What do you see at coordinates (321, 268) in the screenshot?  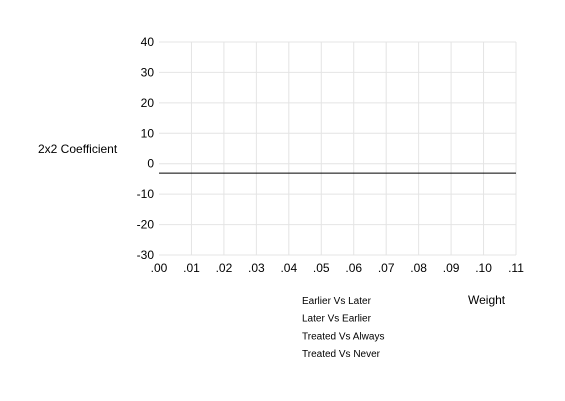 I see `x-tick-label: .05` at bounding box center [321, 268].